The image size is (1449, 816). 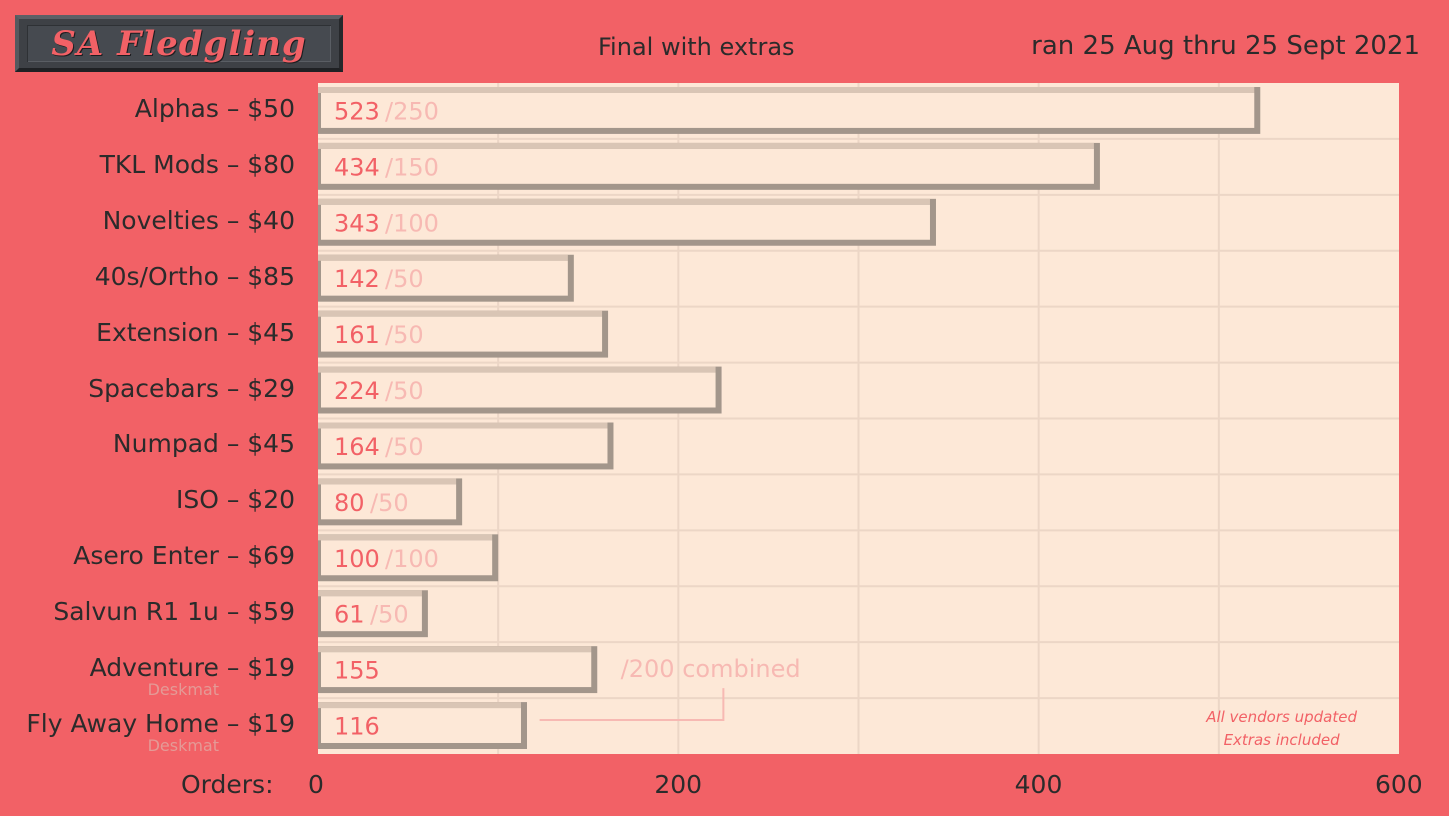 I want to click on logo-text: SA Fledgling, so click(x=179, y=43).